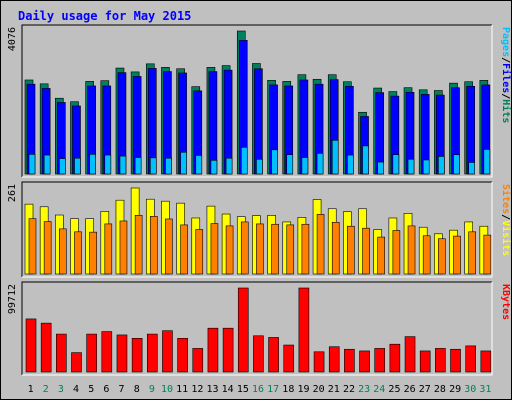 The width and height of the screenshot is (512, 400). Describe the element at coordinates (410, 389) in the screenshot. I see `day-label-26: 26` at that location.